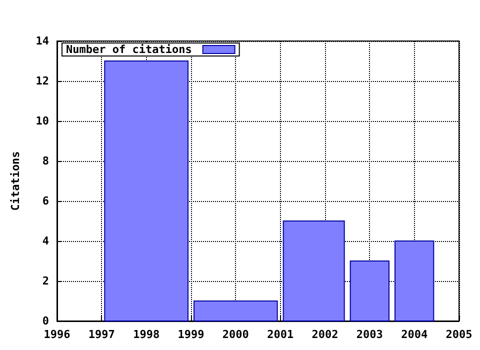  Describe the element at coordinates (45, 281) in the screenshot. I see `y-tick-label: 2` at that location.